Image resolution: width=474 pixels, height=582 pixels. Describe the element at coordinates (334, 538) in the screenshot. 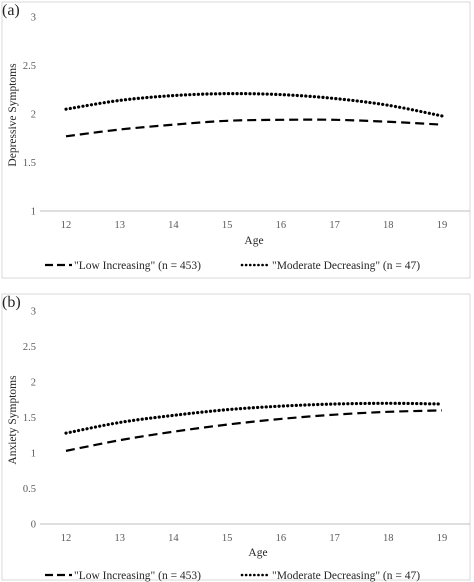

I see `x-tick-label-b: 17` at that location.